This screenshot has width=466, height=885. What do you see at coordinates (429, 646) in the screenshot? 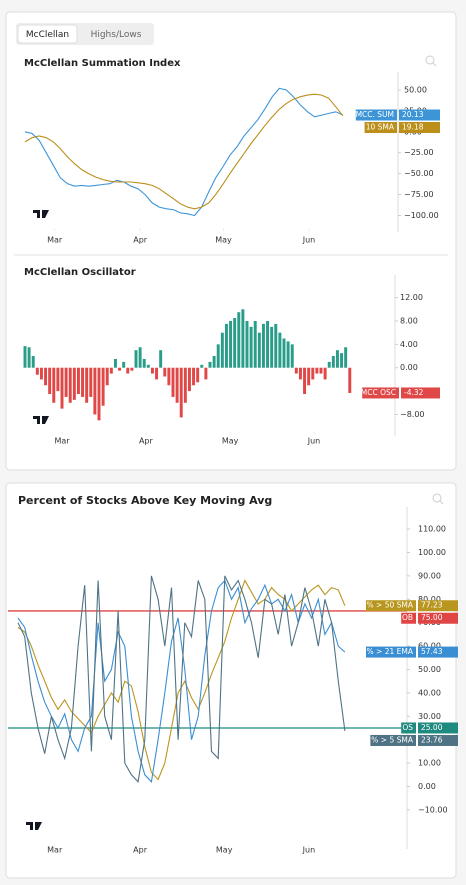
I see `y-tick-label: 60.00` at bounding box center [429, 646].